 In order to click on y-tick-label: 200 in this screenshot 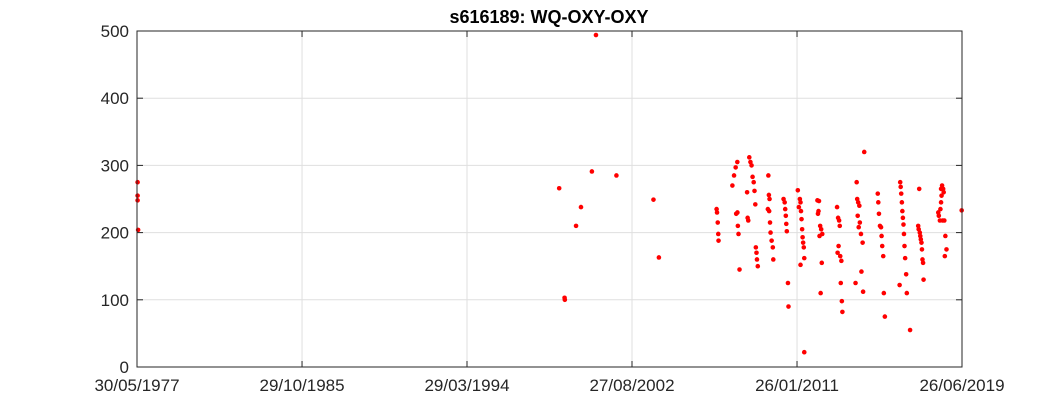, I will do `click(115, 233)`.